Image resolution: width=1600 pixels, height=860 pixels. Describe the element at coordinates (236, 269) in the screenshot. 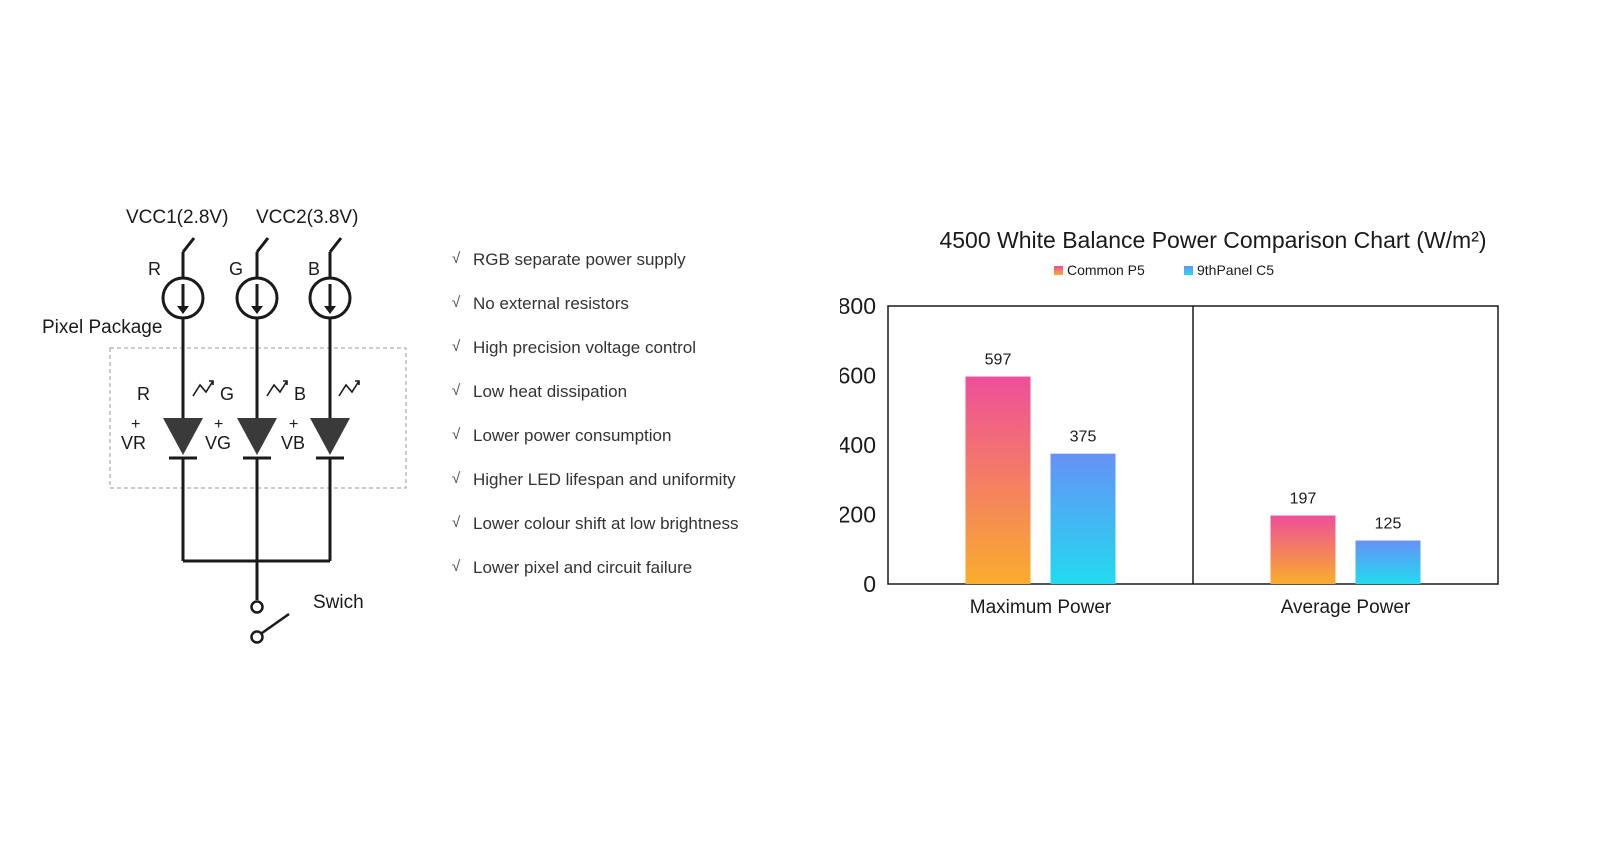

I see `channel-label-g: G` at that location.